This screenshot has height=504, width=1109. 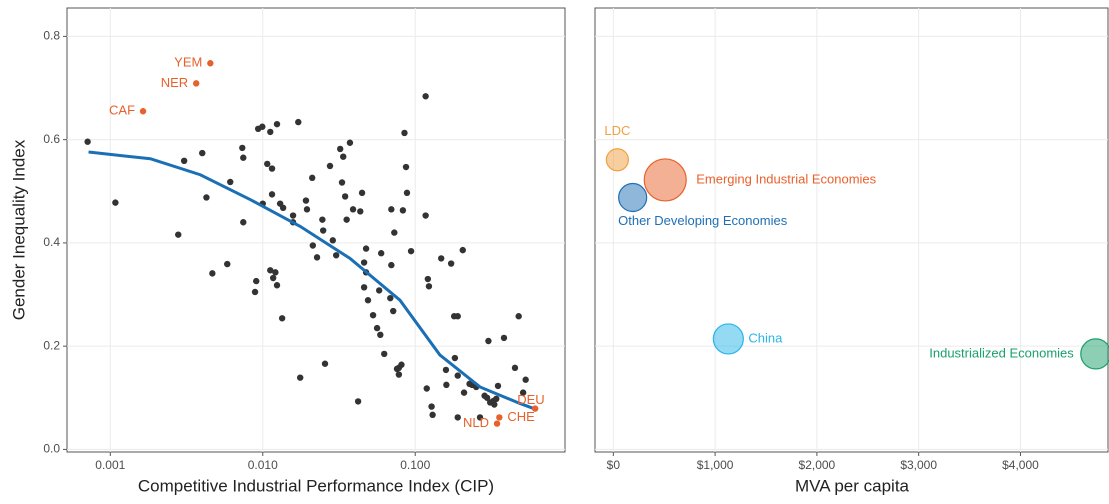 What do you see at coordinates (1020, 465) in the screenshot?
I see `x-tick-label: $4,000` at bounding box center [1020, 465].